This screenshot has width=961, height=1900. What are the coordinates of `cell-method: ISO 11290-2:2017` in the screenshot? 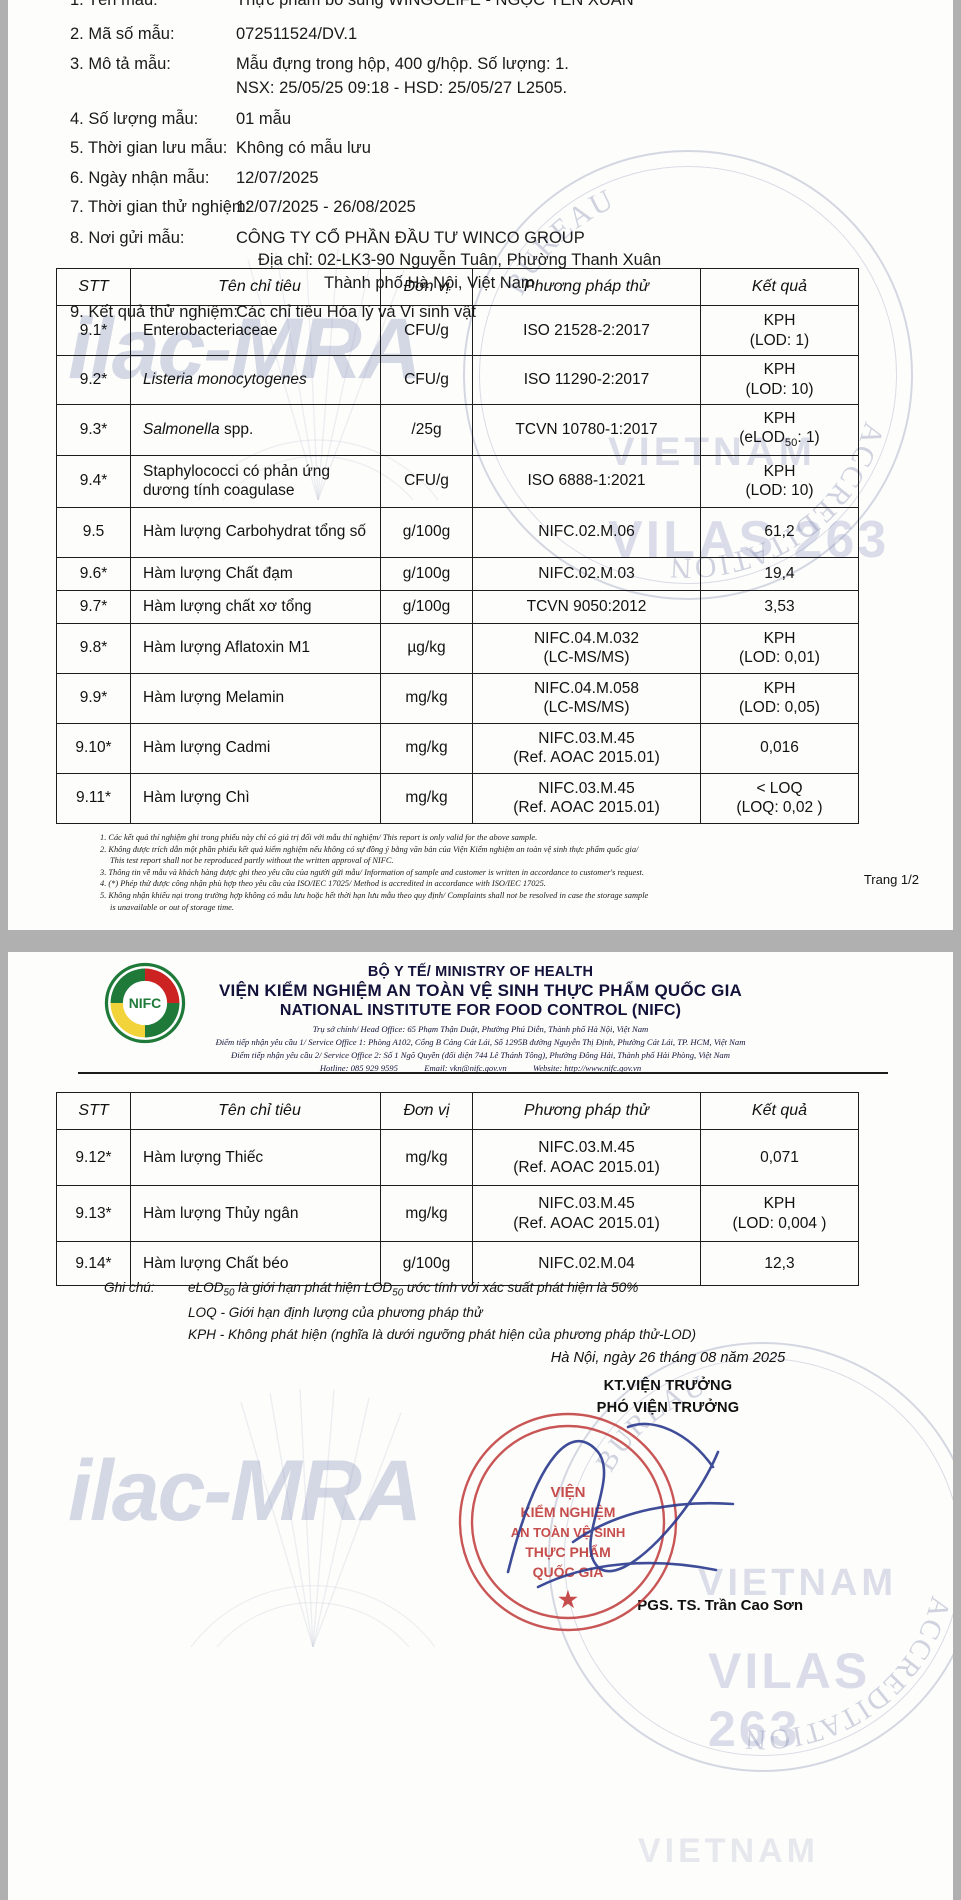 It's located at (586, 380).